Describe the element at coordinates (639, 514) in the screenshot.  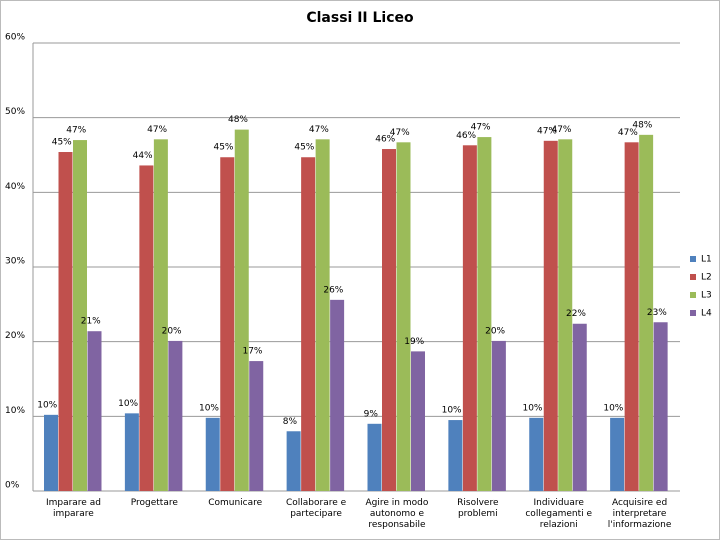
I see `x-tick-label: Acquisire ed interpretare l'informazione` at that location.